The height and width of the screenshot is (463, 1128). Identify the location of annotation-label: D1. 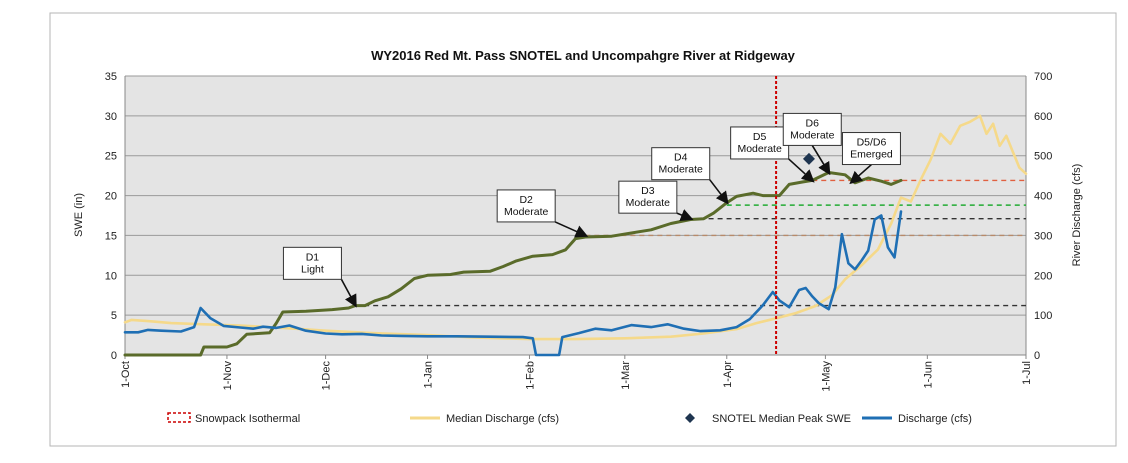
(313, 257).